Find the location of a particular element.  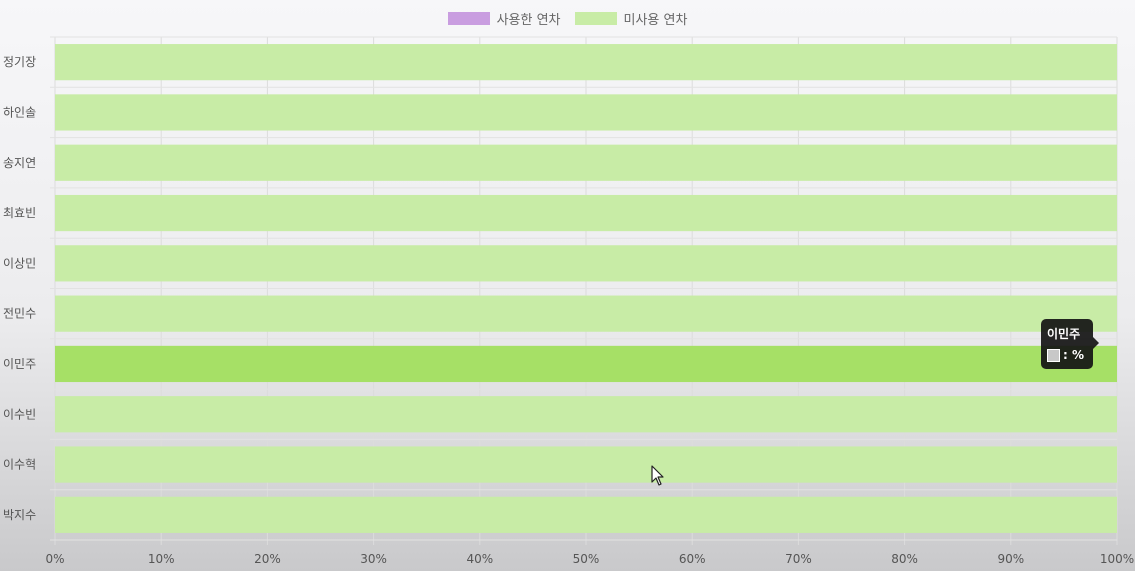

category-label: 이수빈 is located at coordinates (19, 414).